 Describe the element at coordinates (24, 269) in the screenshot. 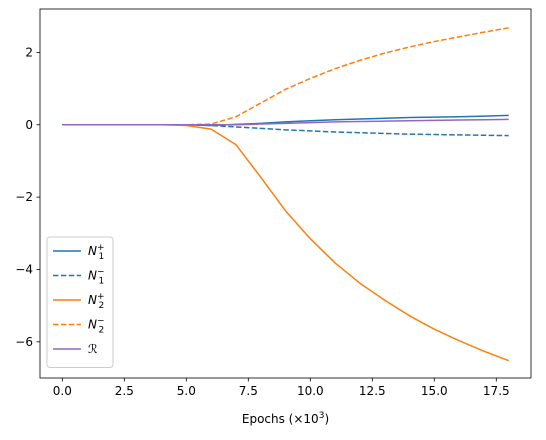

I see `y-tick-label: −4` at that location.